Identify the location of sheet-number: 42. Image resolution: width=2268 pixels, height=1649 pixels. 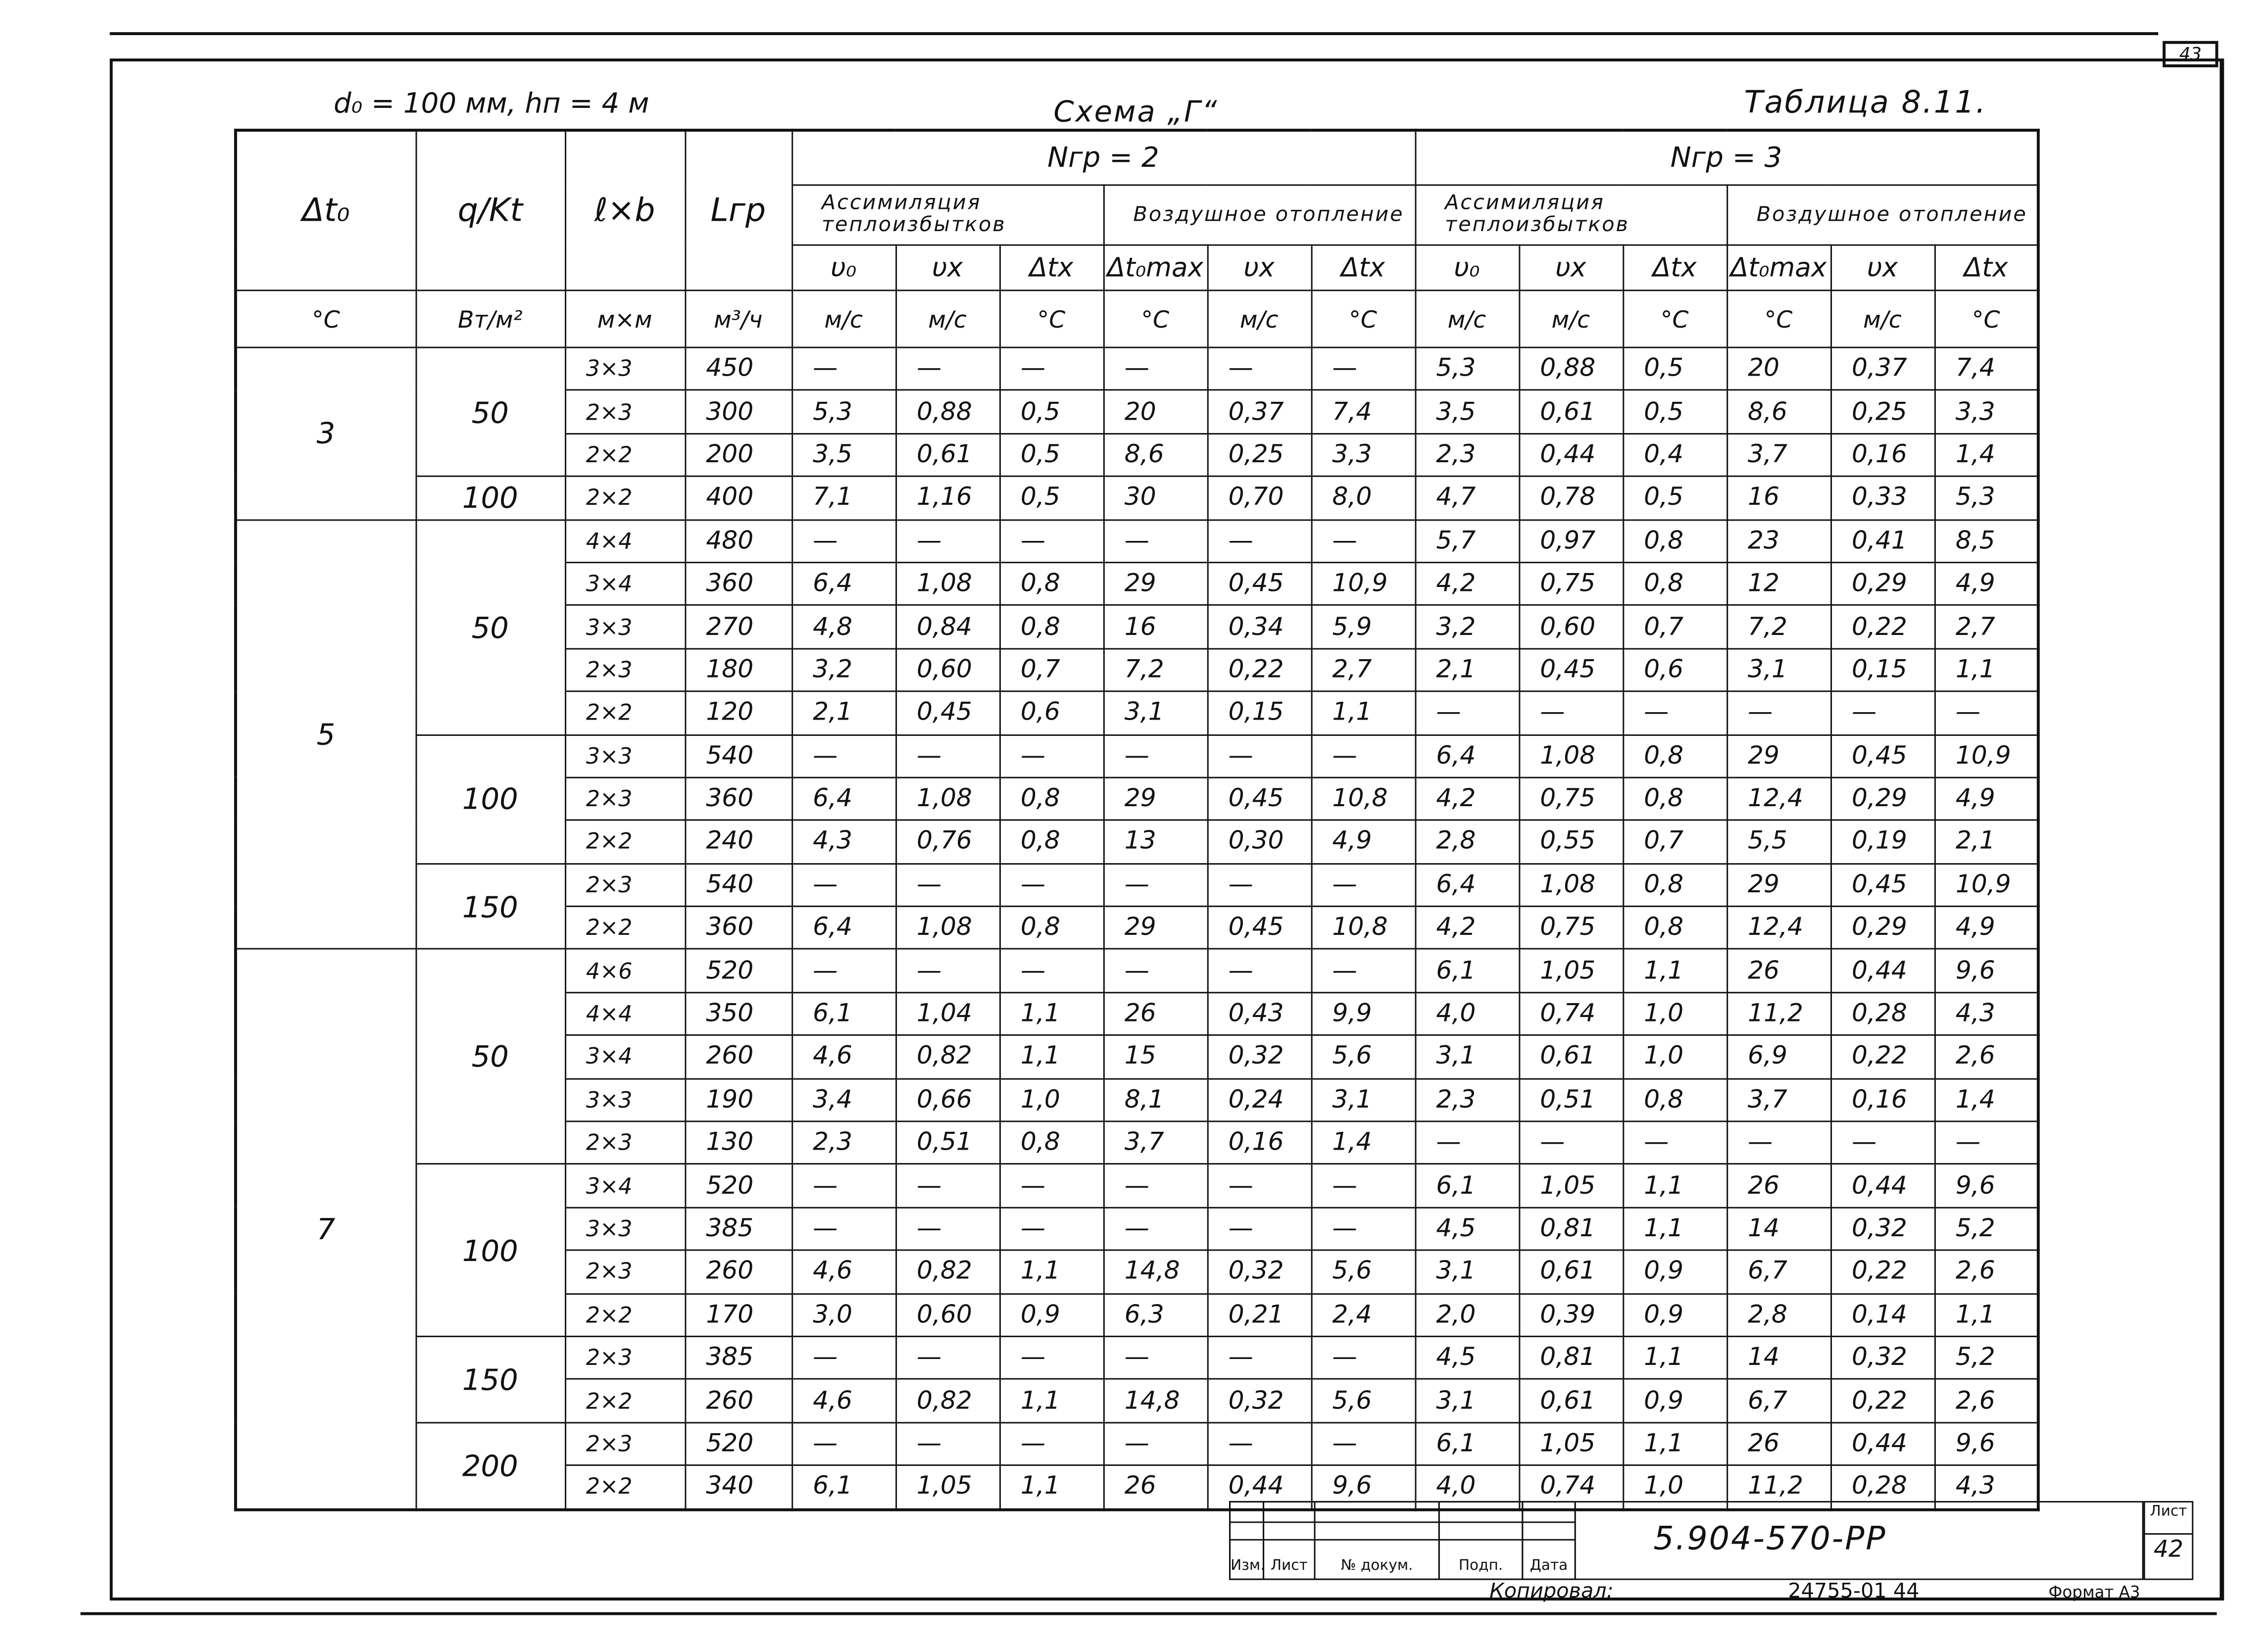
(2168, 1547).